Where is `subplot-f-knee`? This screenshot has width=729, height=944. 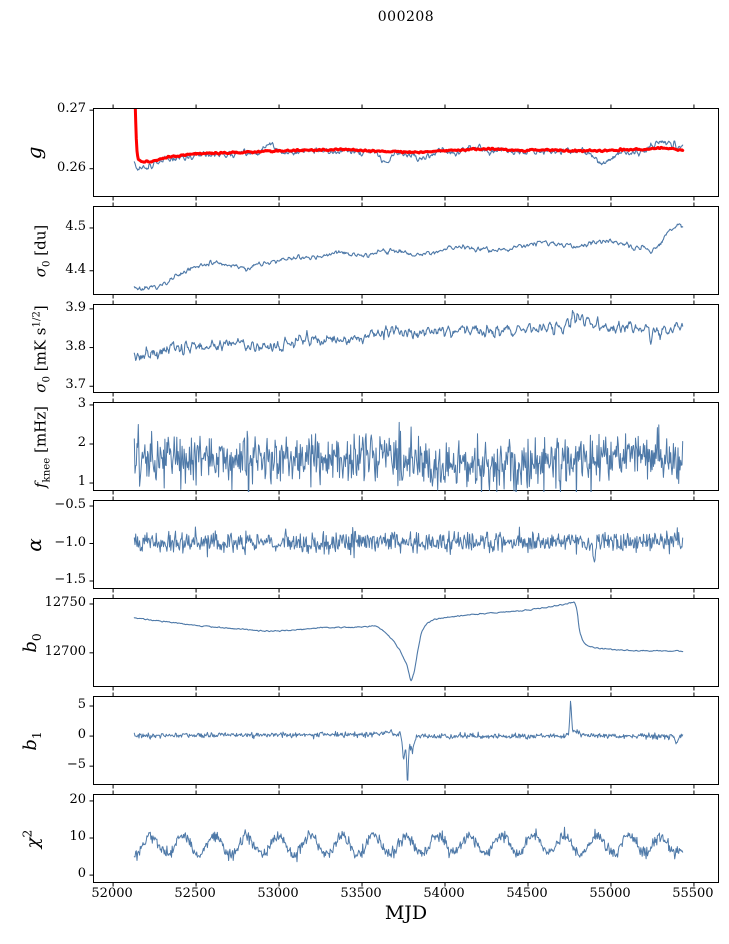
subplot-f-knee is located at coordinates (404, 446).